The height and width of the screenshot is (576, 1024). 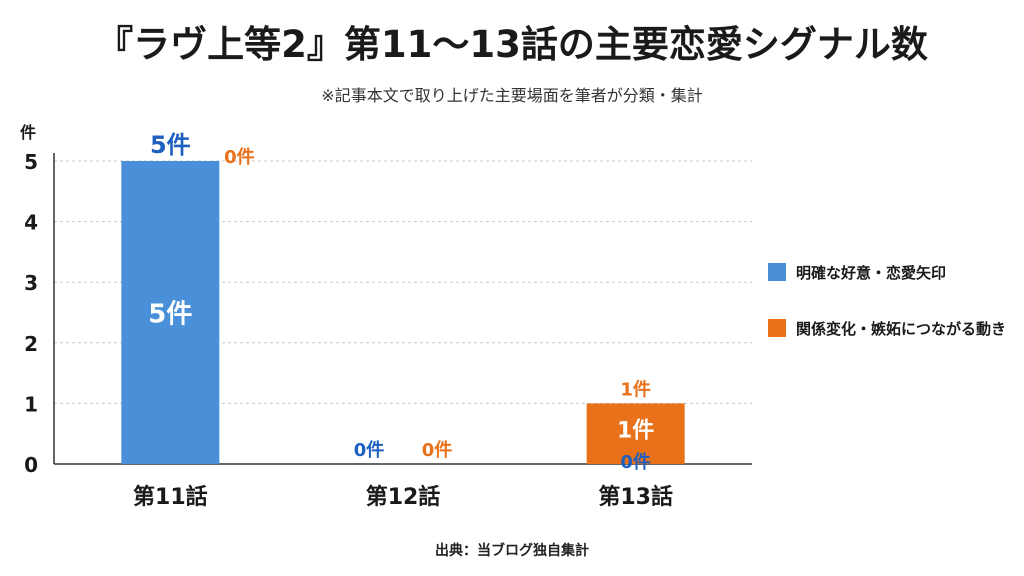 I want to click on data-label-1-series-0: 0件, so click(x=369, y=450).